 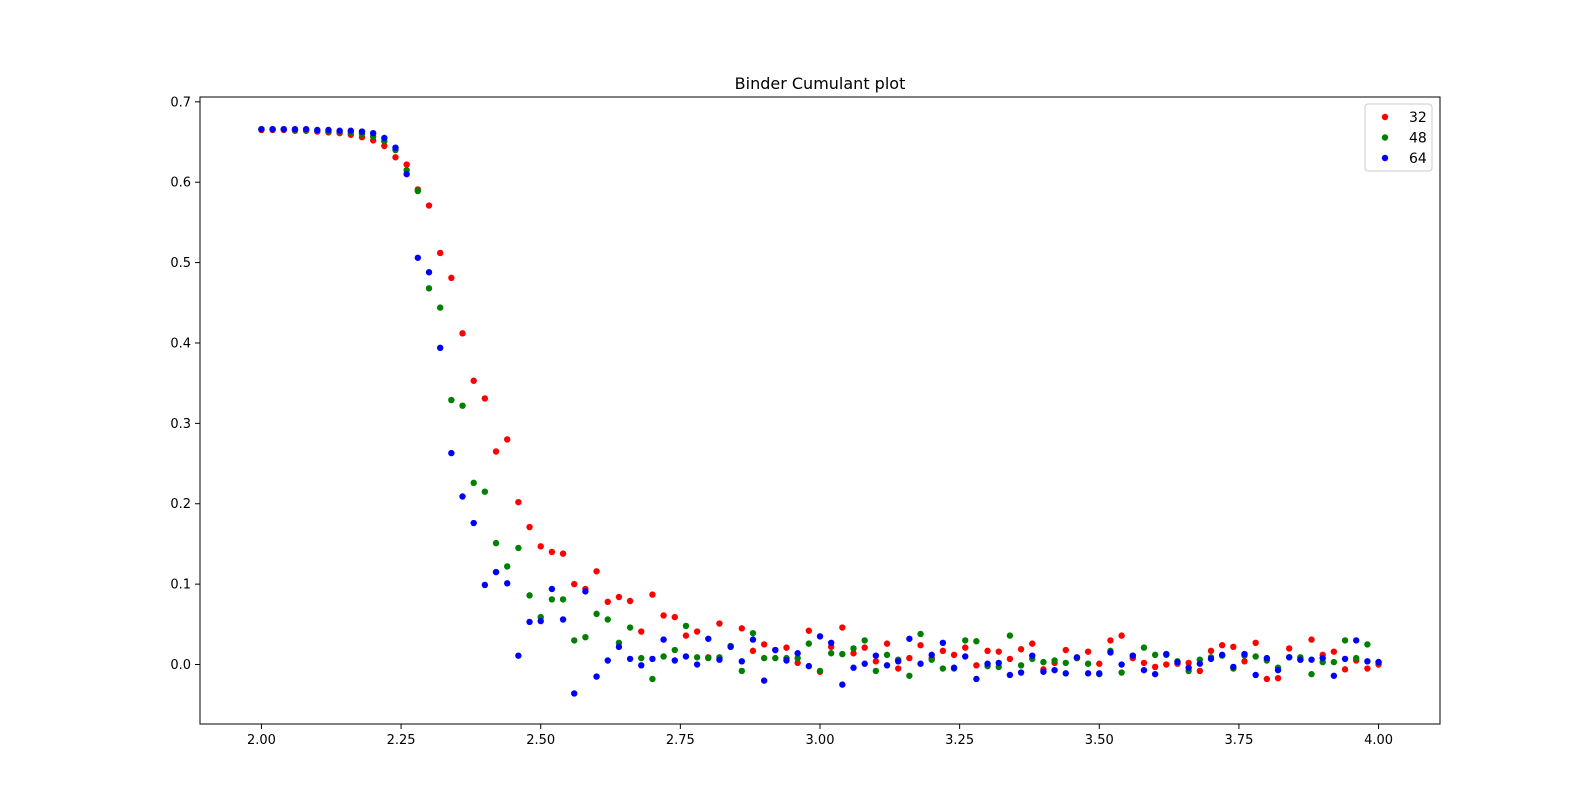 I want to click on y-tick-label: 0.4, so click(x=180, y=343).